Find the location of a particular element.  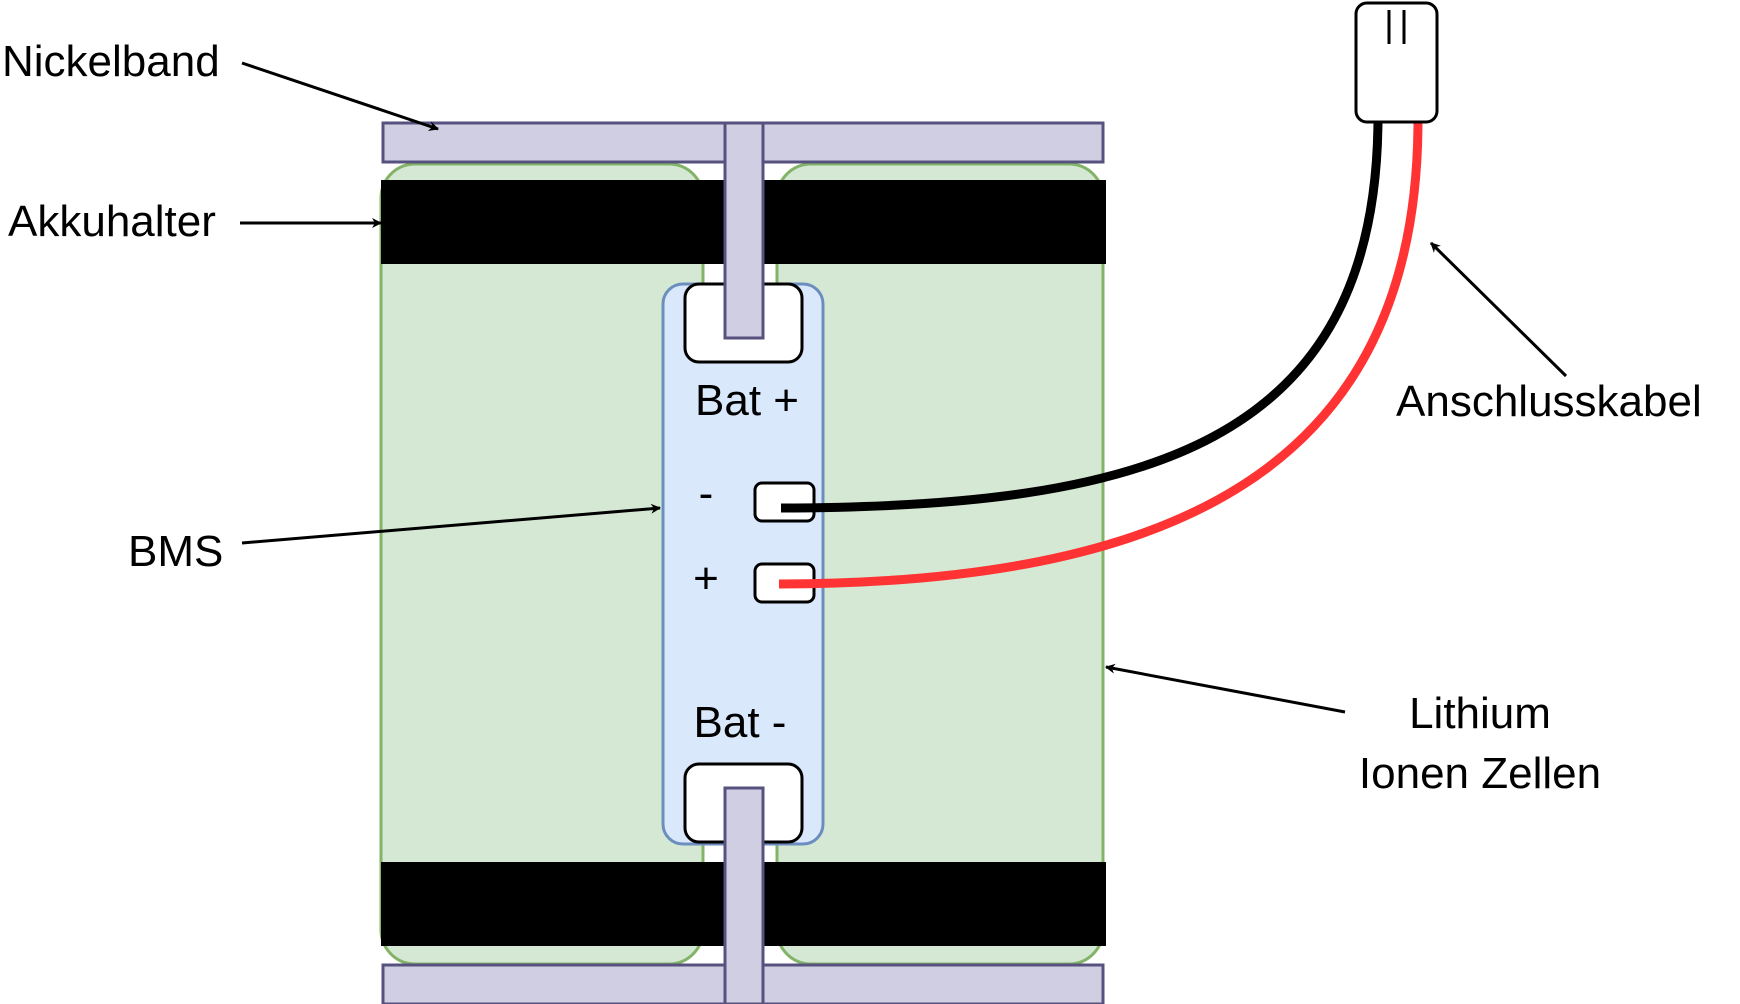

label-lithium-line2: Ionen Zellen is located at coordinates (1480, 773).